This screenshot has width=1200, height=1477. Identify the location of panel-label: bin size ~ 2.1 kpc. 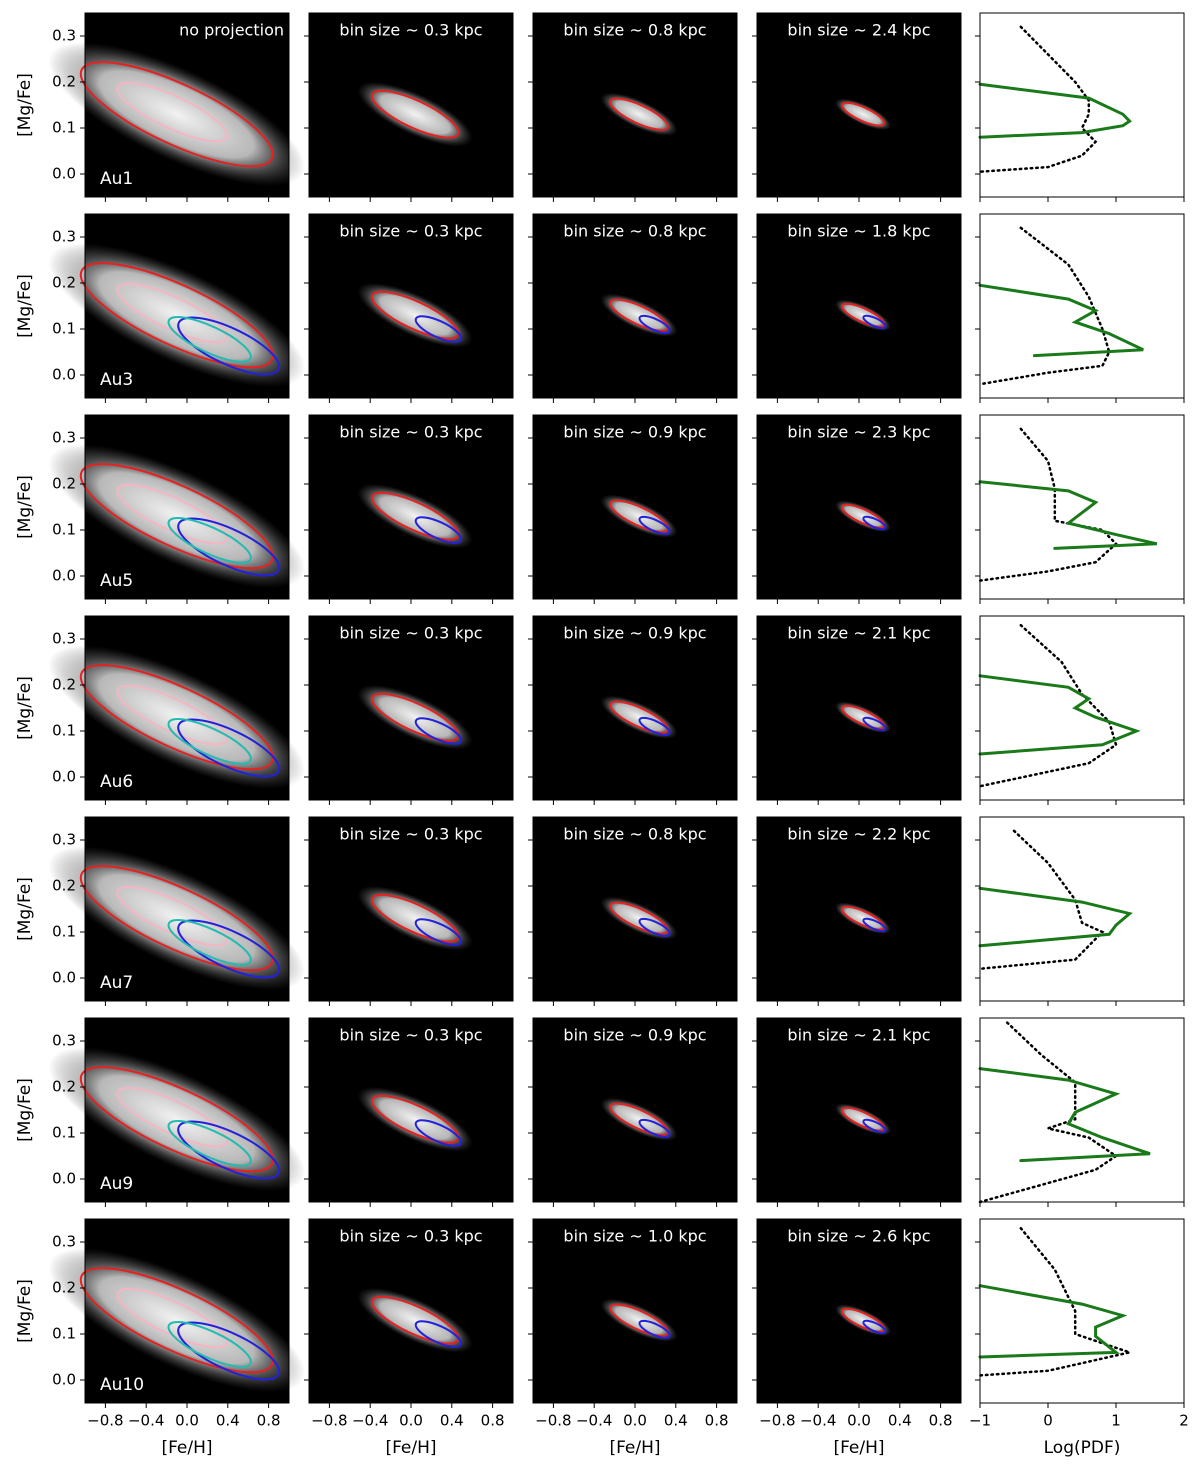
(858, 1035).